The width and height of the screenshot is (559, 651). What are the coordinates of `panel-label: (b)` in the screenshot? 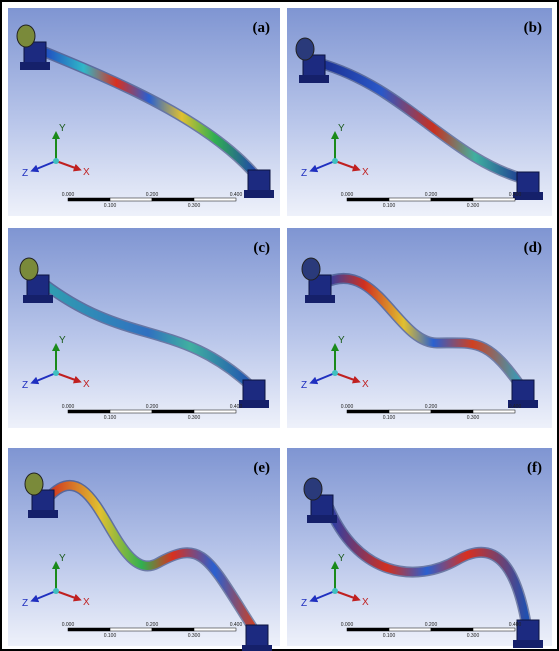 It's located at (533, 28).